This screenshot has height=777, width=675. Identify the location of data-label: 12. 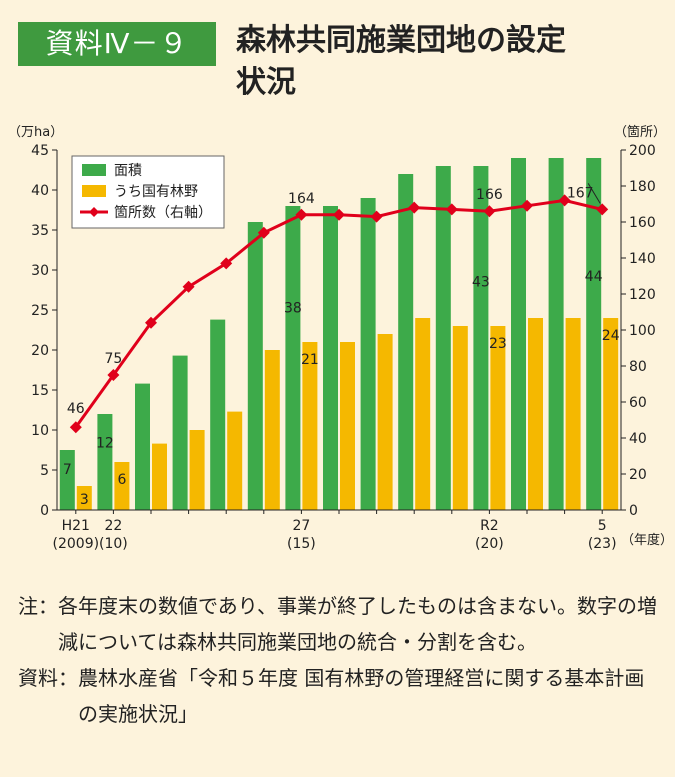
(105, 444).